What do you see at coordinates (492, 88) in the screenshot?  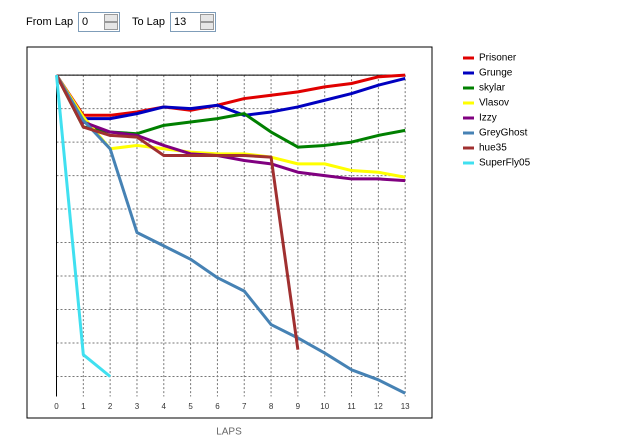 I see `legend-label: skylar` at bounding box center [492, 88].